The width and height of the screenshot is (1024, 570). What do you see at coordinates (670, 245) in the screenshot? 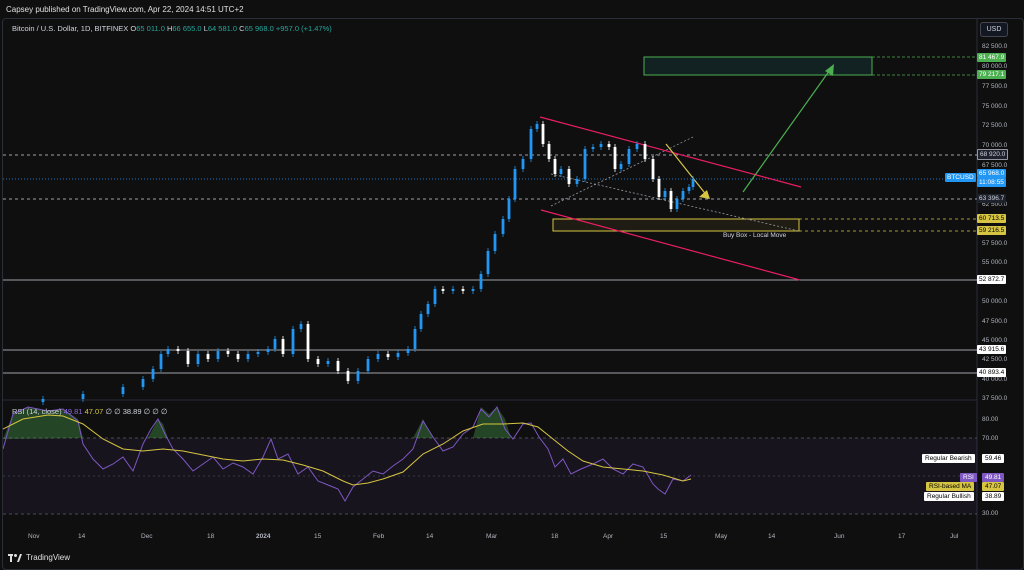
I see `channel-lower` at bounding box center [670, 245].